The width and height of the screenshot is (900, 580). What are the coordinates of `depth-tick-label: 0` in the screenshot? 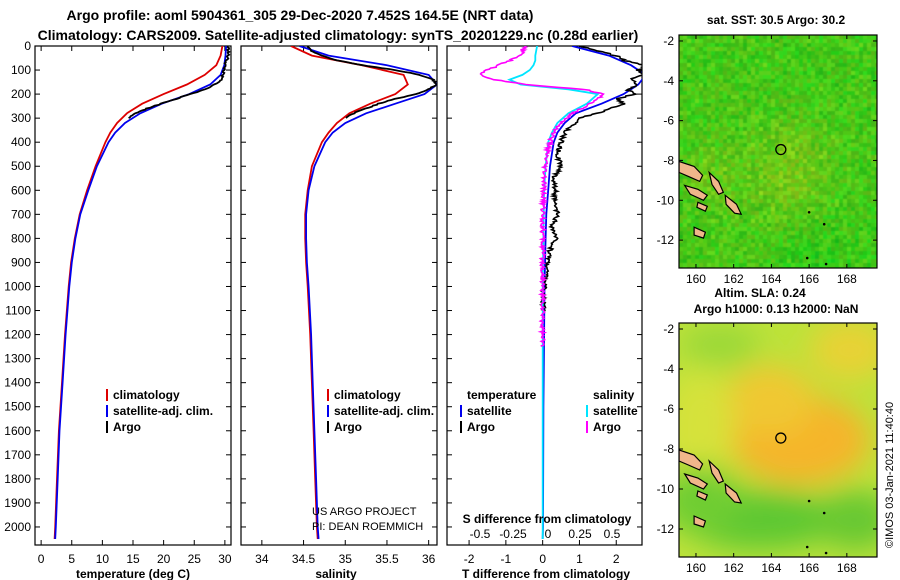 It's located at (27, 46).